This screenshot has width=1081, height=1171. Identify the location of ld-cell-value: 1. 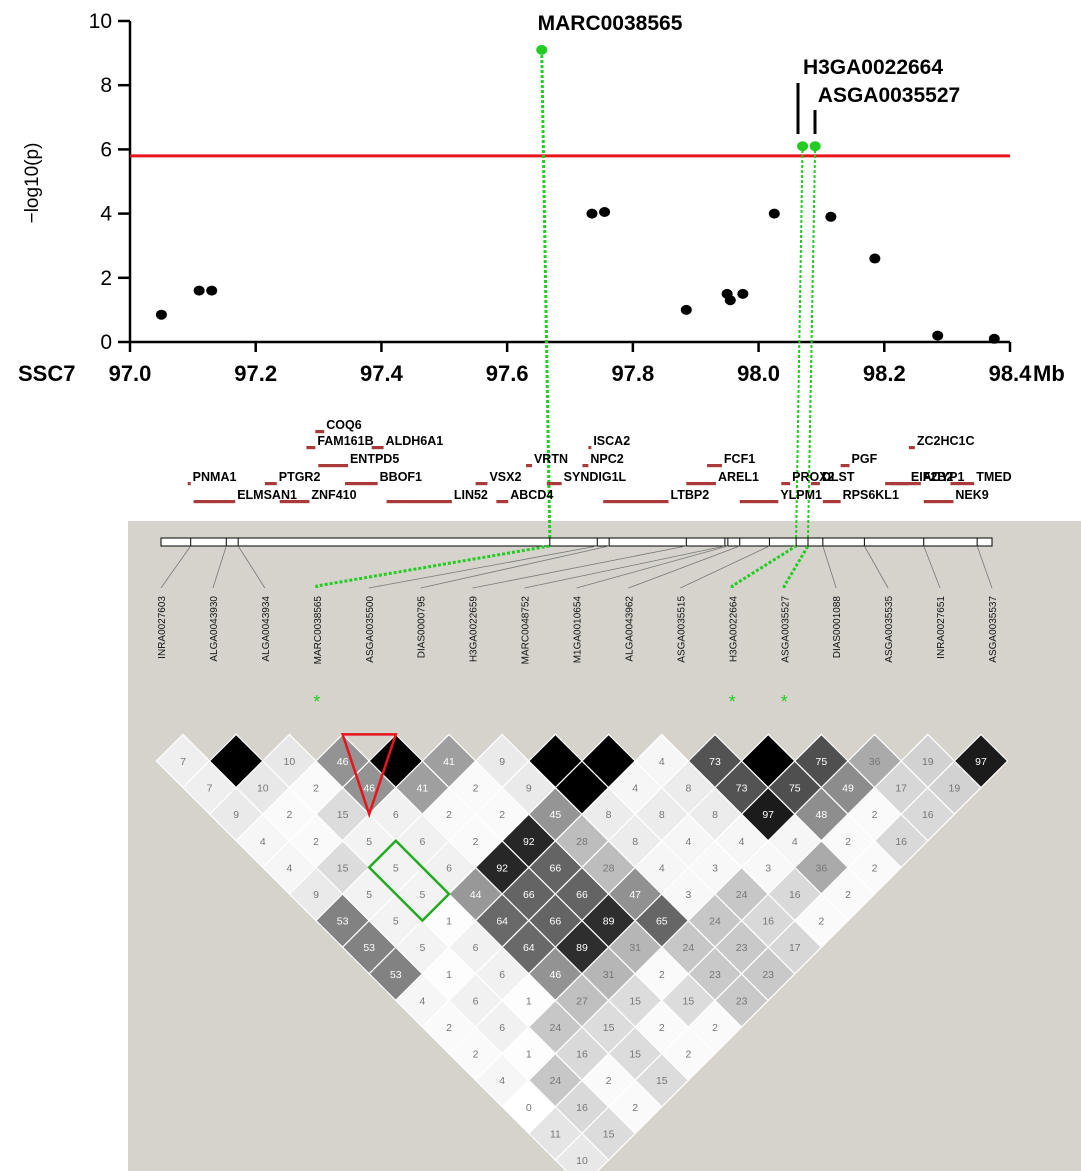
(449, 922).